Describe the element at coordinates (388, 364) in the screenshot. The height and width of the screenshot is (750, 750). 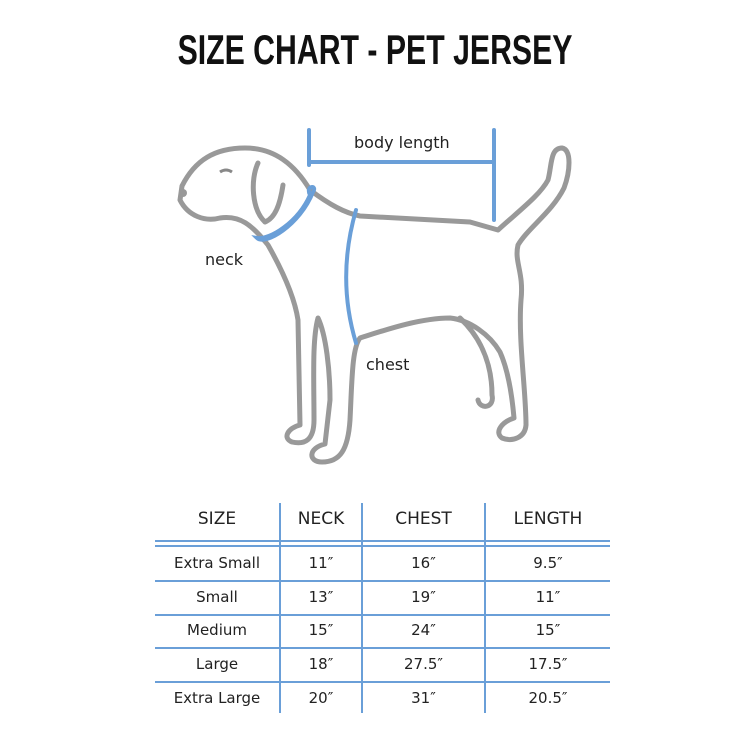
I see `chest-label: chest` at that location.